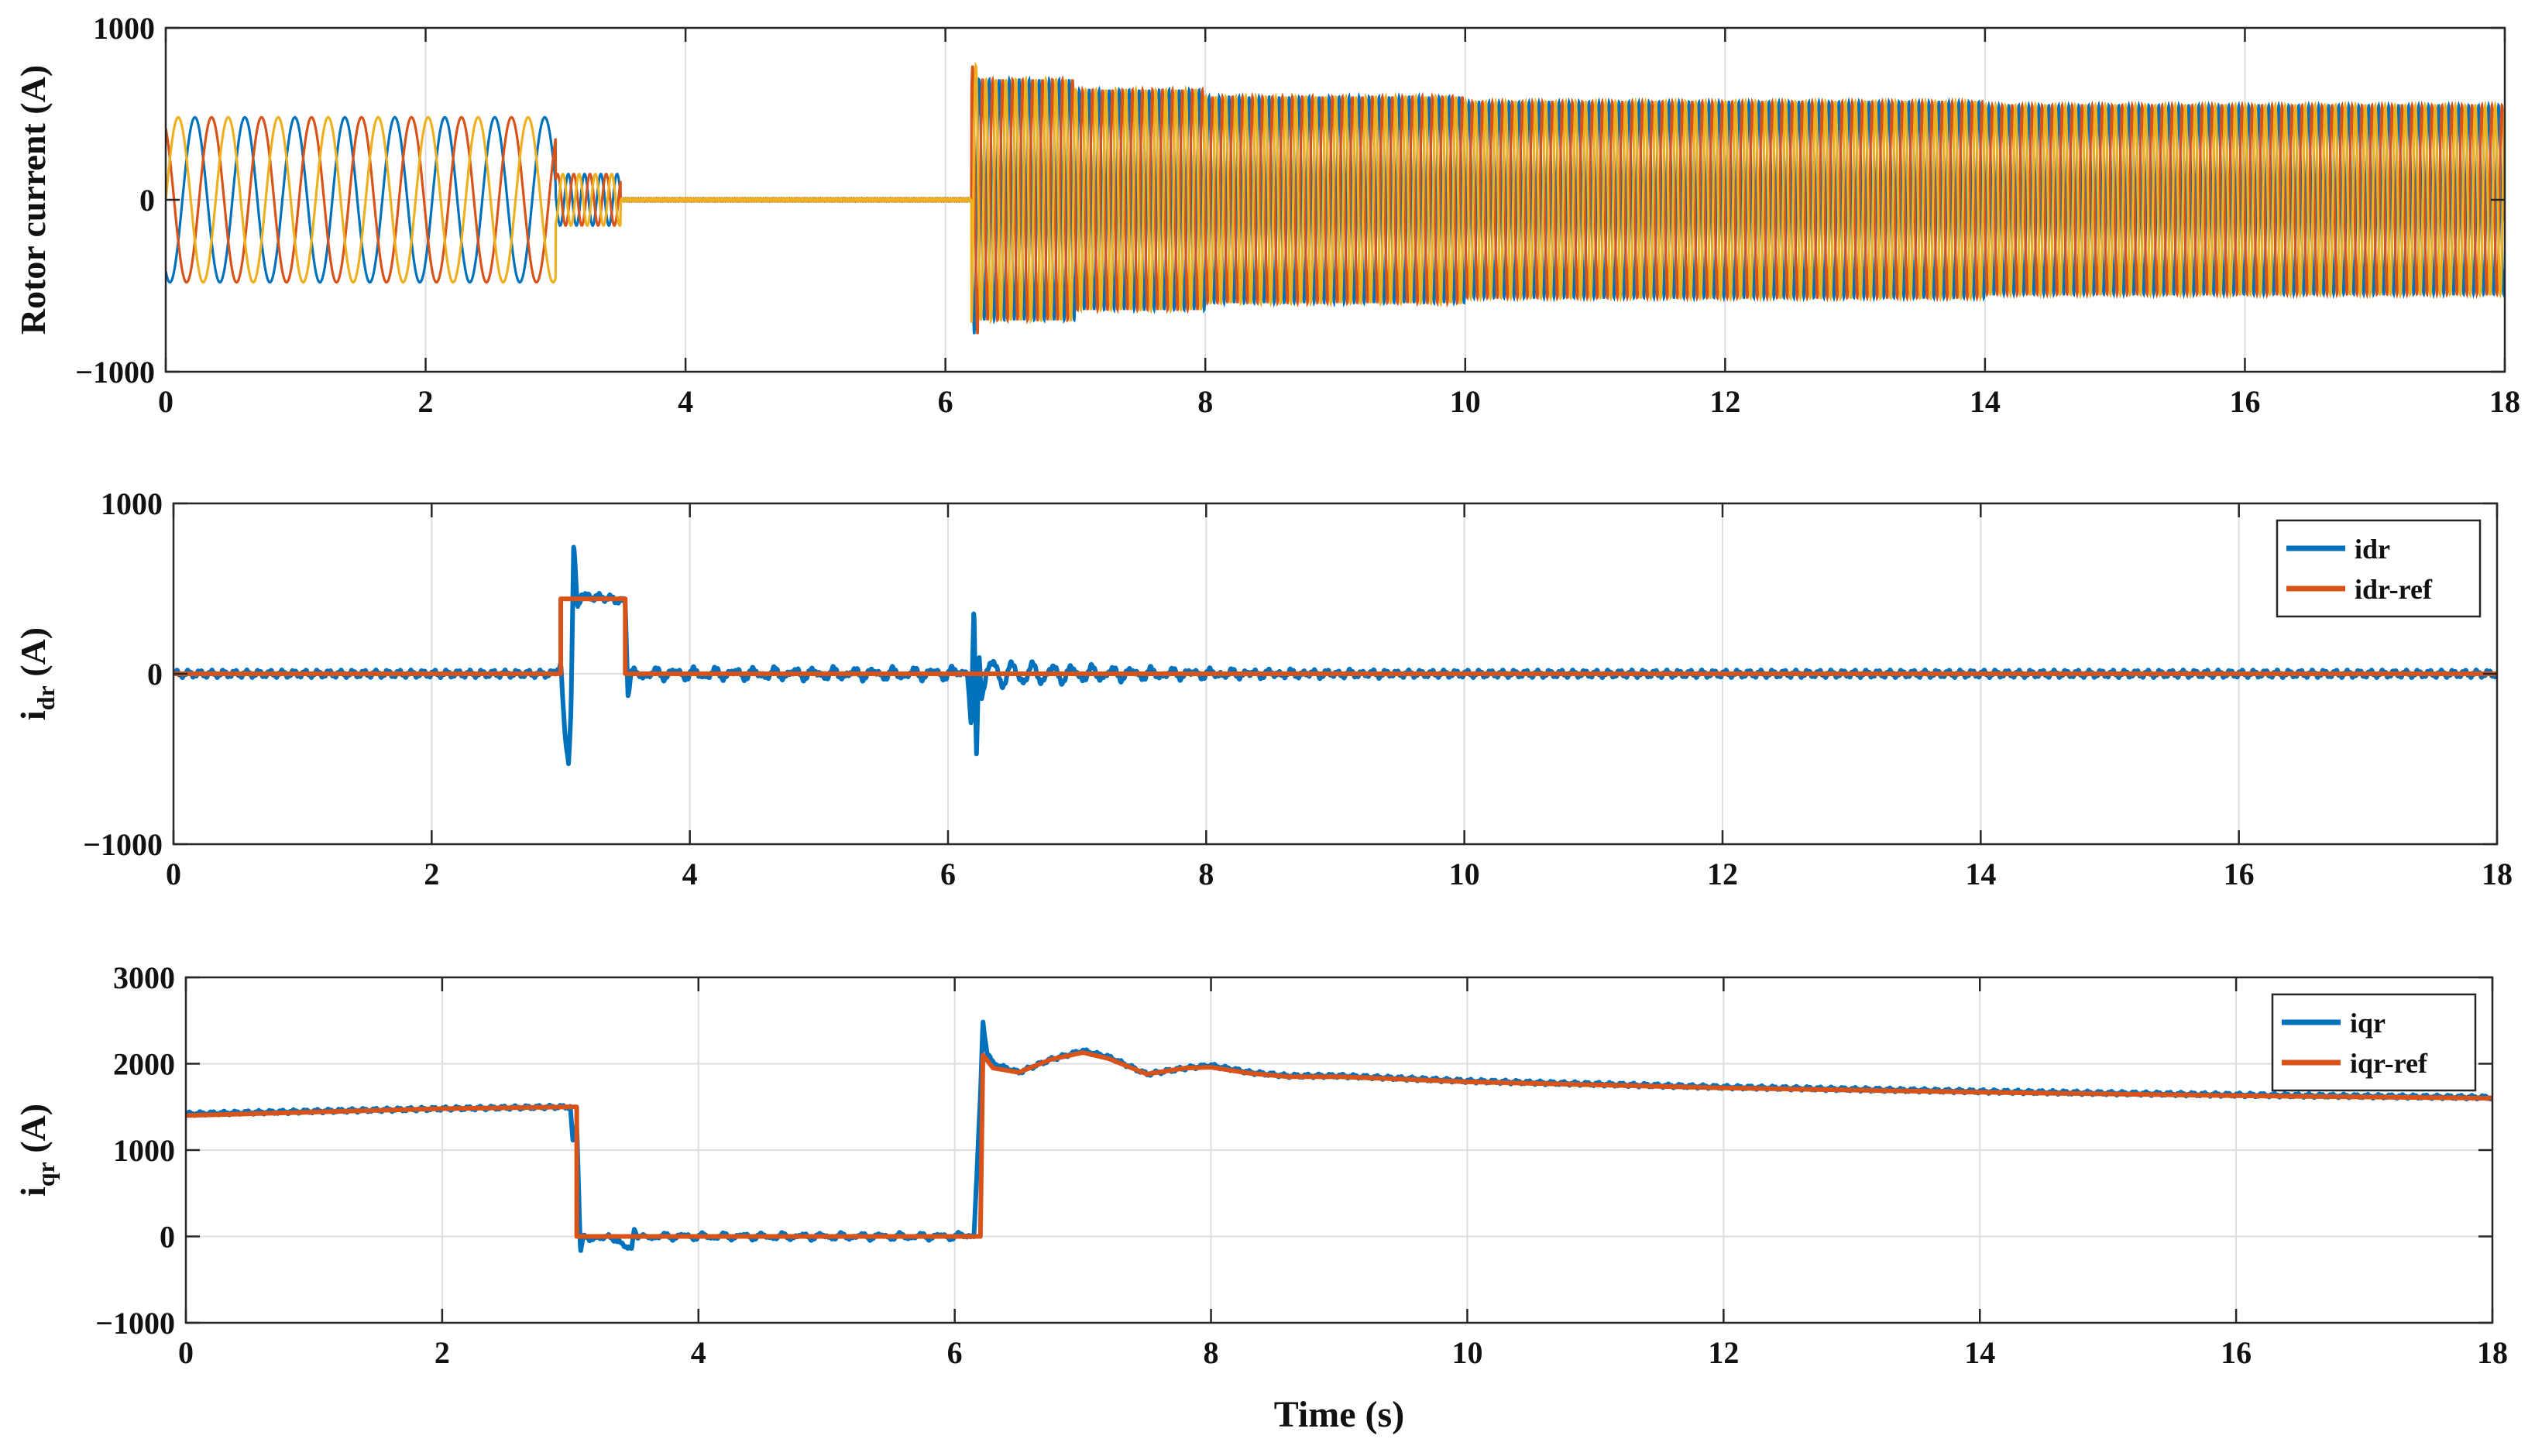  Describe the element at coordinates (37, 673) in the screenshot. I see `y-axis-label: idr (A)` at that location.